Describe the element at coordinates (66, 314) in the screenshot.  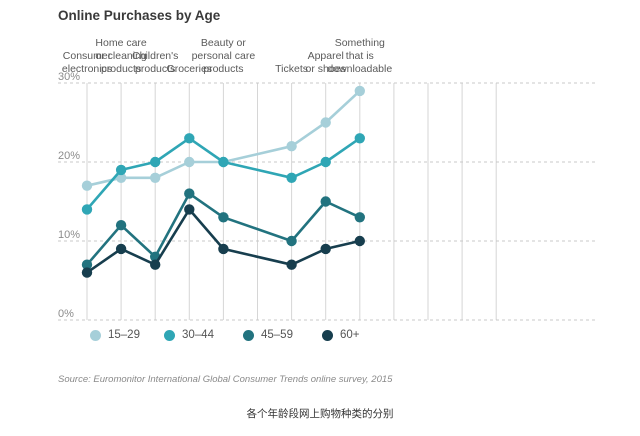
I see `y-tick-label: 0%` at that location.